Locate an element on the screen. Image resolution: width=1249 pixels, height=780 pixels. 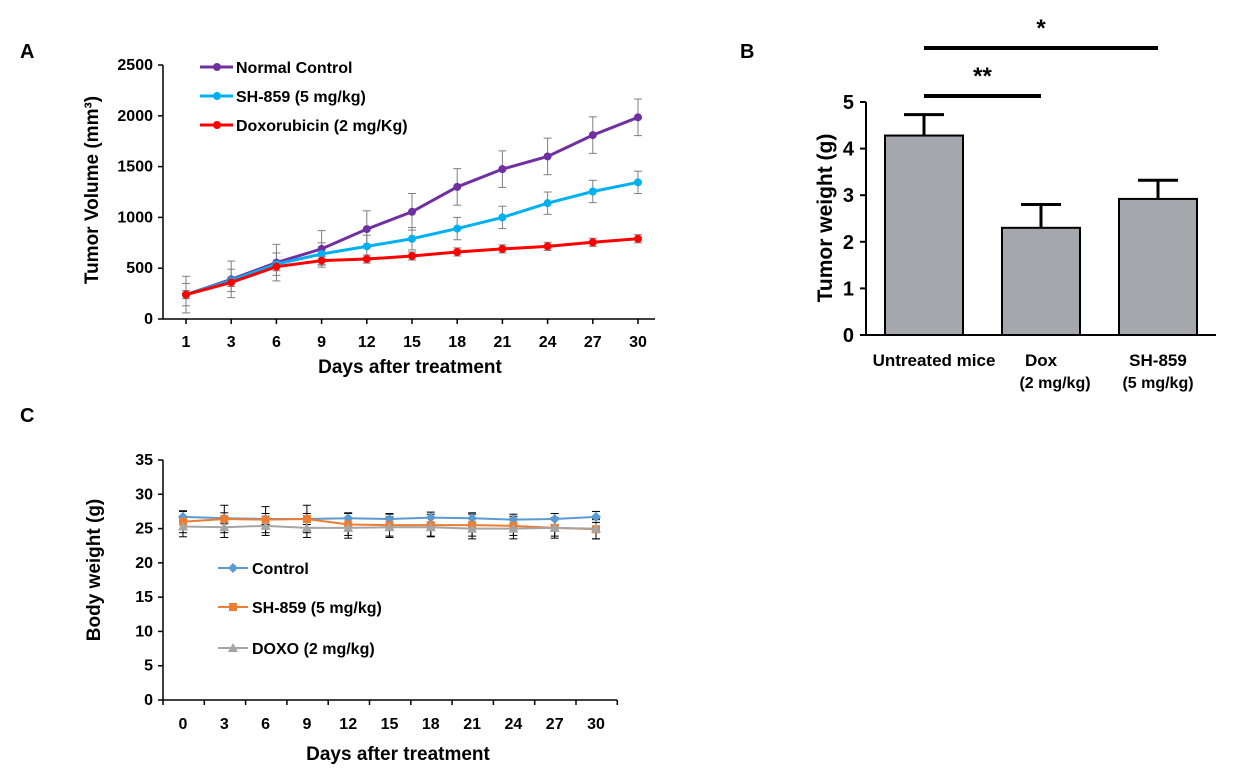
y-tick-label: 2500 is located at coordinates (135, 65).